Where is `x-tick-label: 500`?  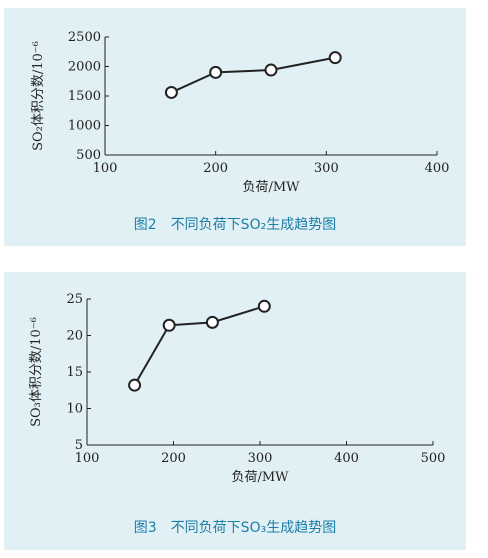
x-tick-label: 500 is located at coordinates (433, 458).